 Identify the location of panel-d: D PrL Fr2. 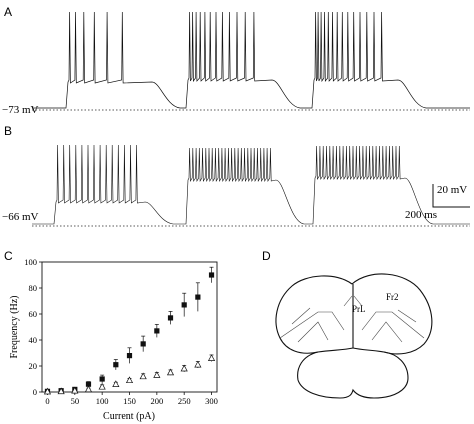
(347, 324).